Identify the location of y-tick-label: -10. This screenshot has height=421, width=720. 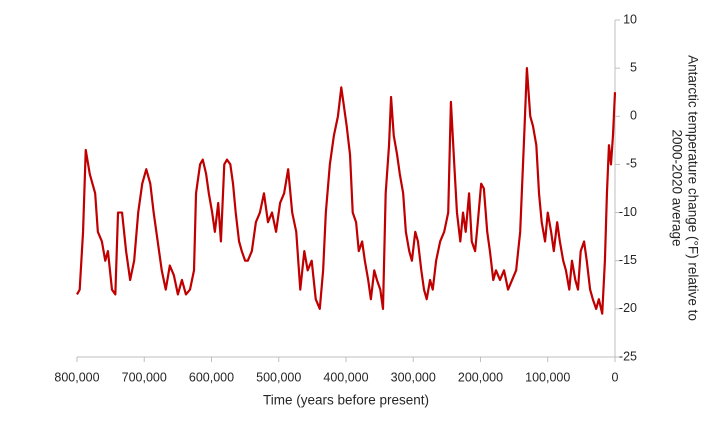
(628, 212).